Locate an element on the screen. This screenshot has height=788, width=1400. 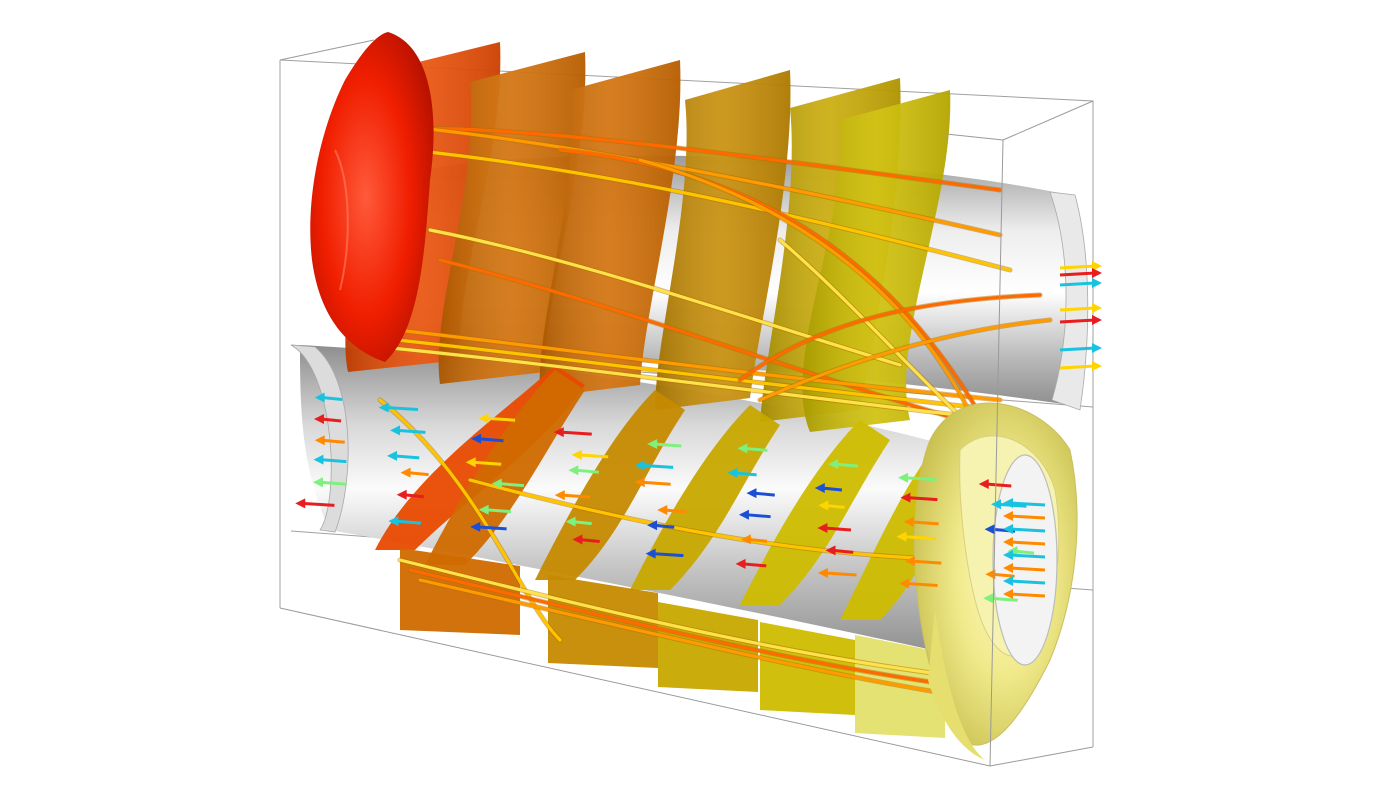
outlet-arrow is located at coordinates (1080, 366).